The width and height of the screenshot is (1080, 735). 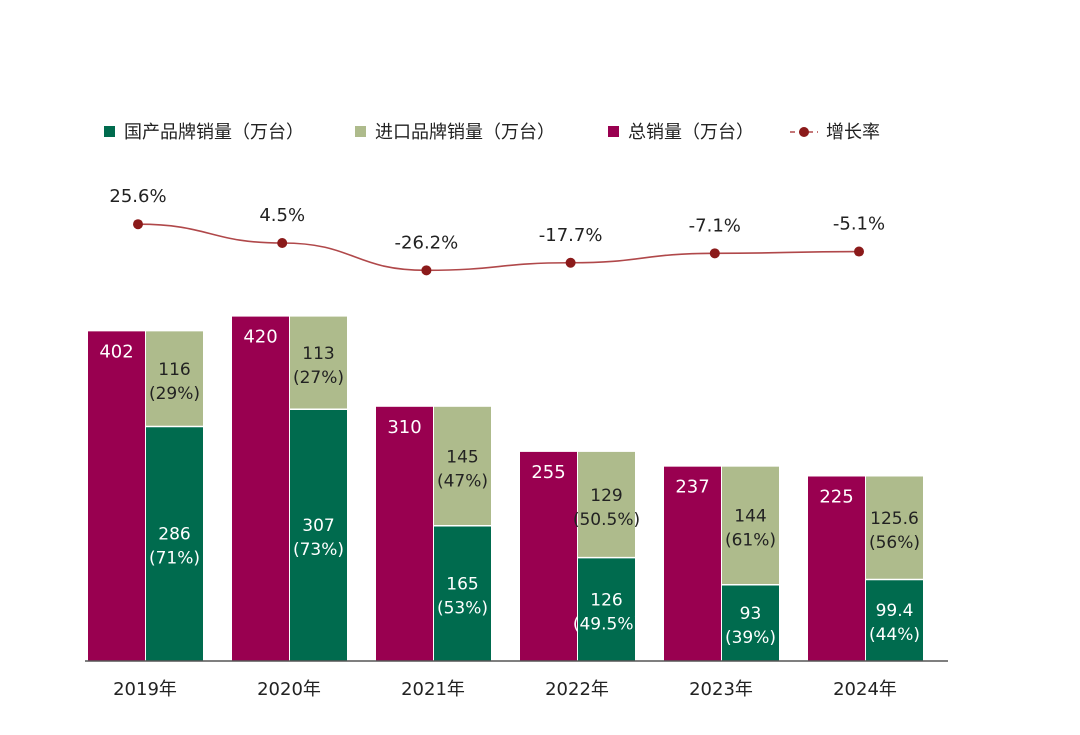 I want to click on domestic-share-label-2: (53%), so click(x=462, y=608).